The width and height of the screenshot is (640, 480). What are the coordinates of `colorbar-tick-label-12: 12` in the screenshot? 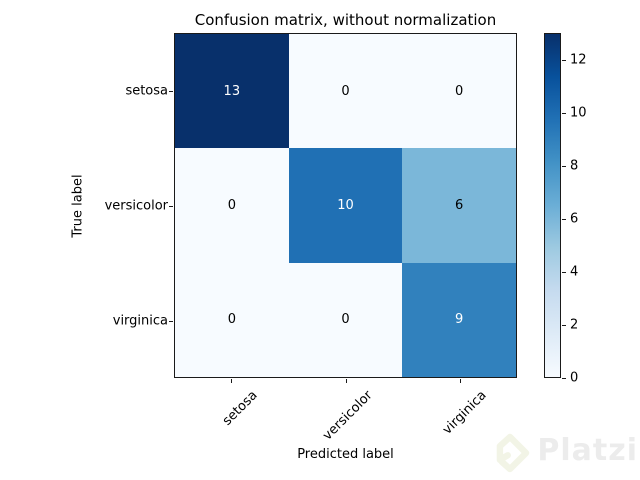 It's located at (578, 60).